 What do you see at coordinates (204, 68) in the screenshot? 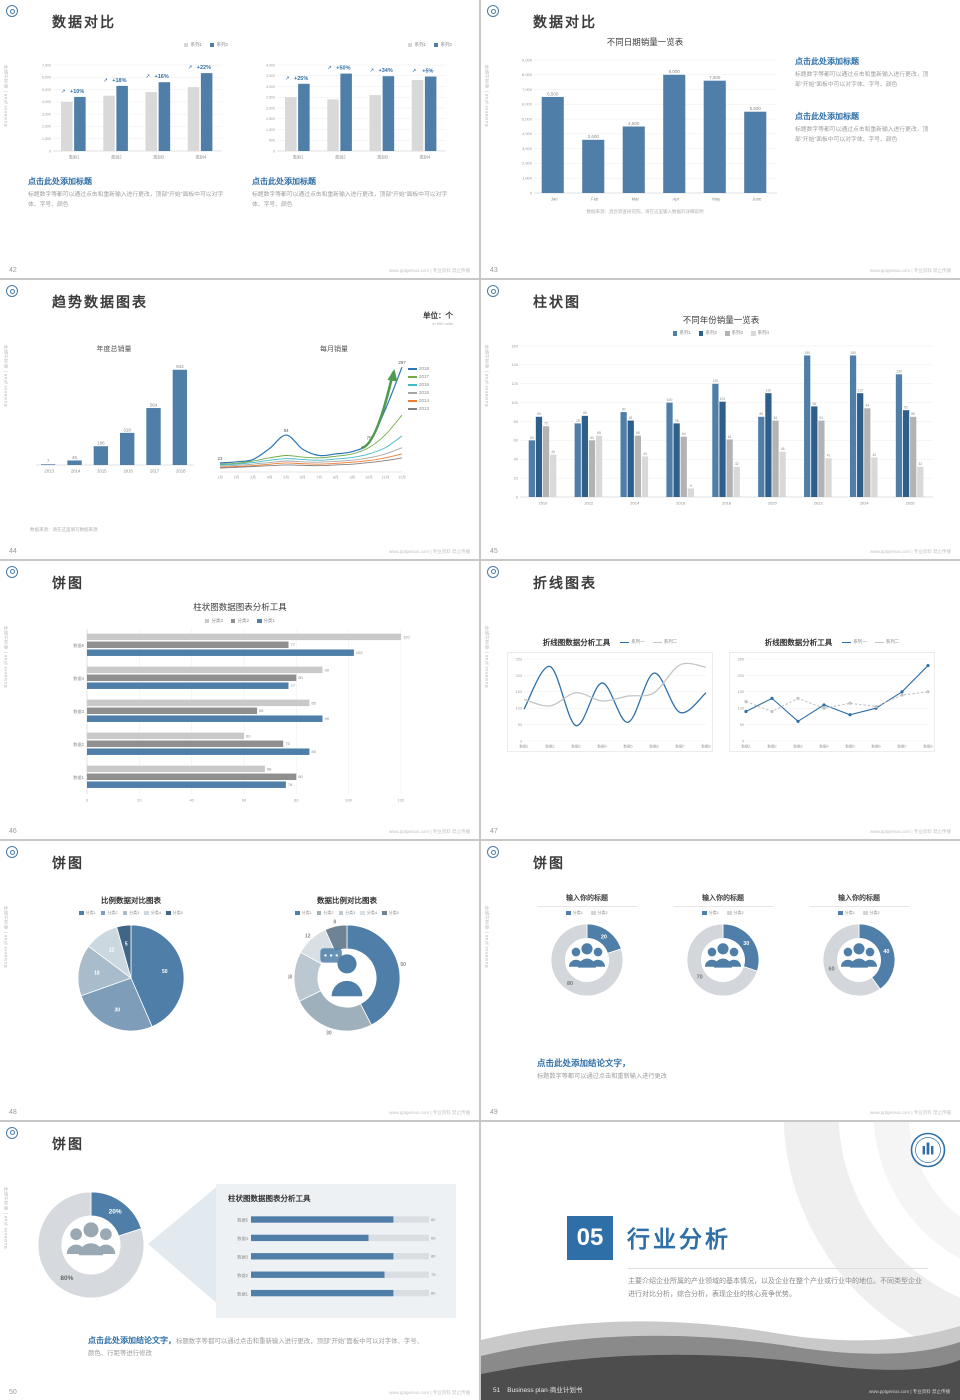
I see `svg-text: +22%` at bounding box center [204, 68].